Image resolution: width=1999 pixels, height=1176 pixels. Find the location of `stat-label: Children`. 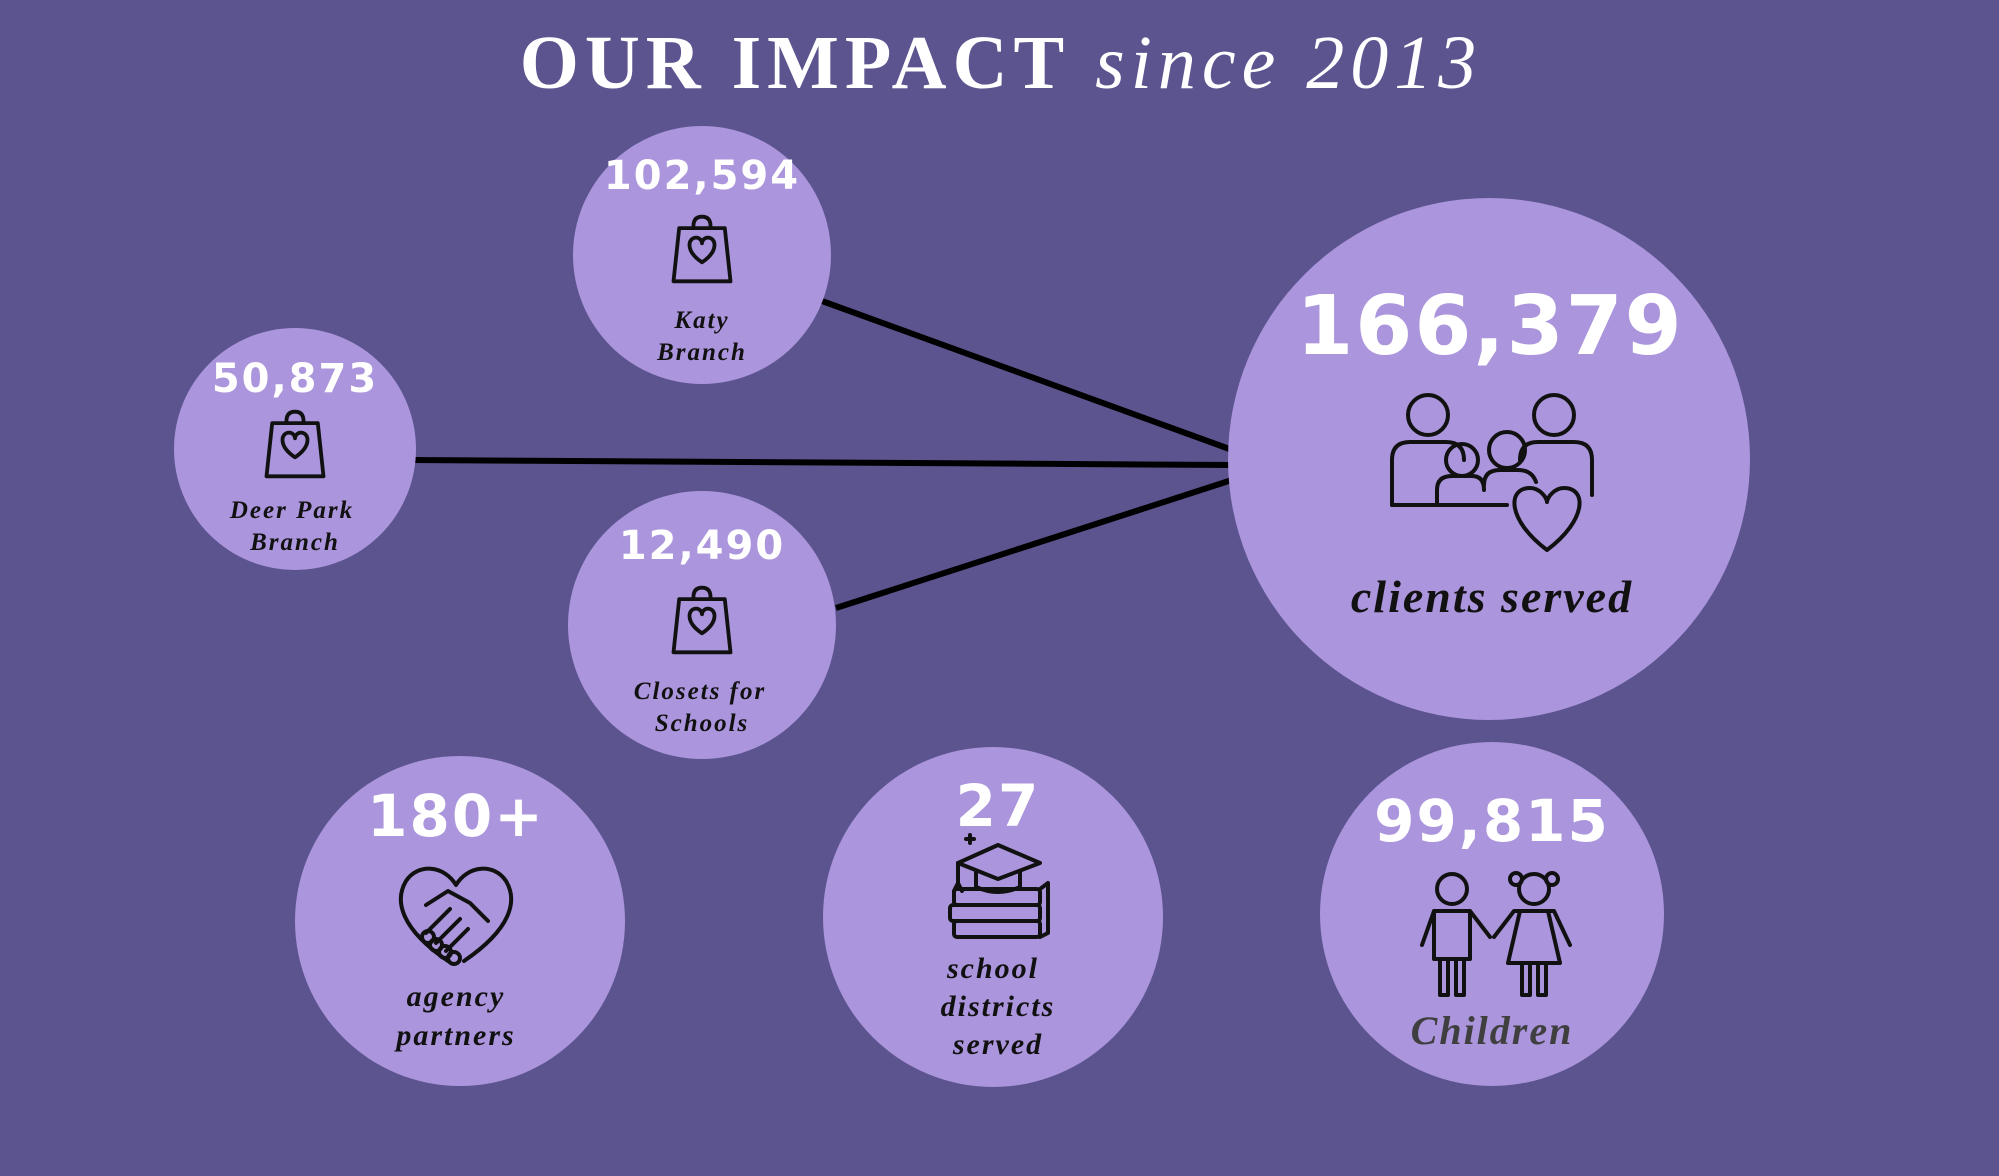

stat-label: Children is located at coordinates (1492, 1030).